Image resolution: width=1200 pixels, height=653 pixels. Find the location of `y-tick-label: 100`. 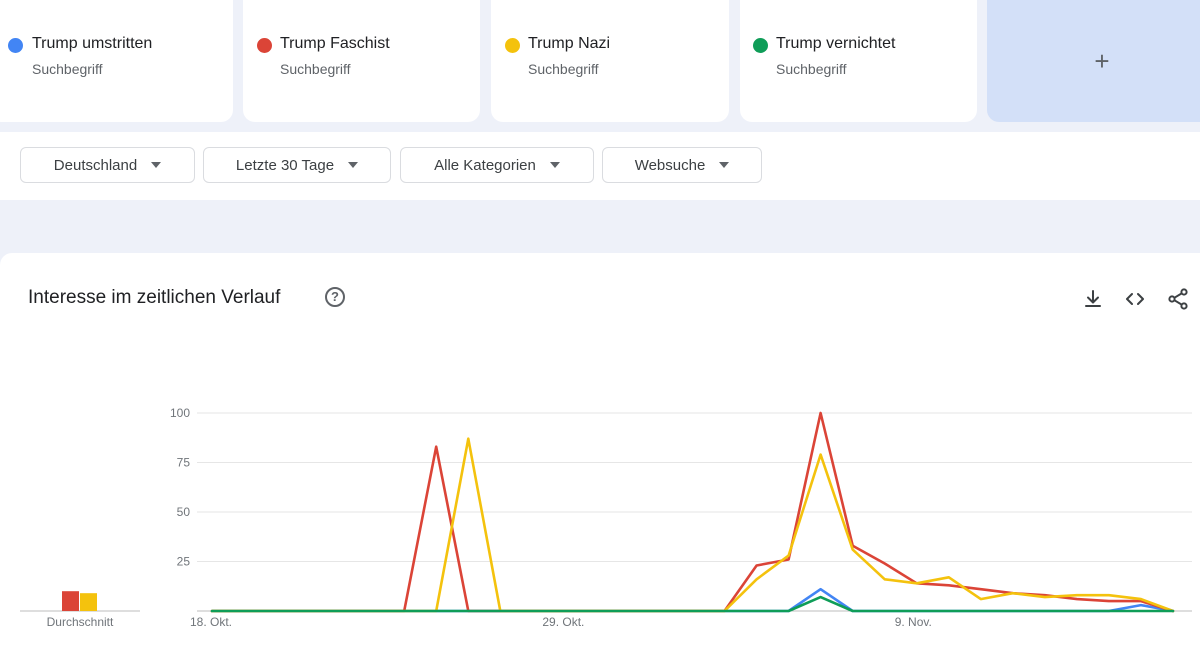

y-tick-label: 100 is located at coordinates (180, 413).